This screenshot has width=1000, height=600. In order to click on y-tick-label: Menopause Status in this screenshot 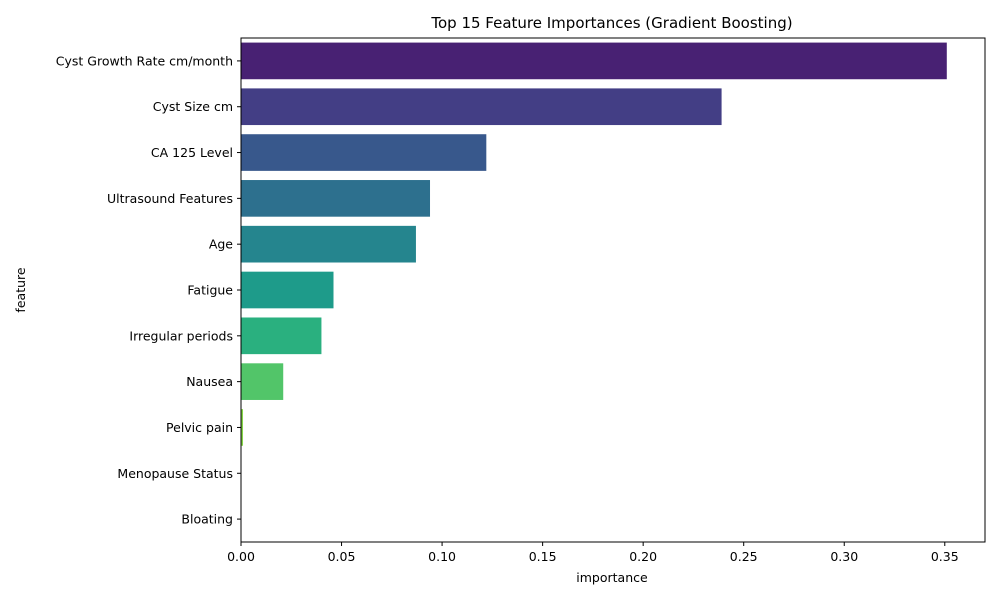, I will do `click(175, 473)`.